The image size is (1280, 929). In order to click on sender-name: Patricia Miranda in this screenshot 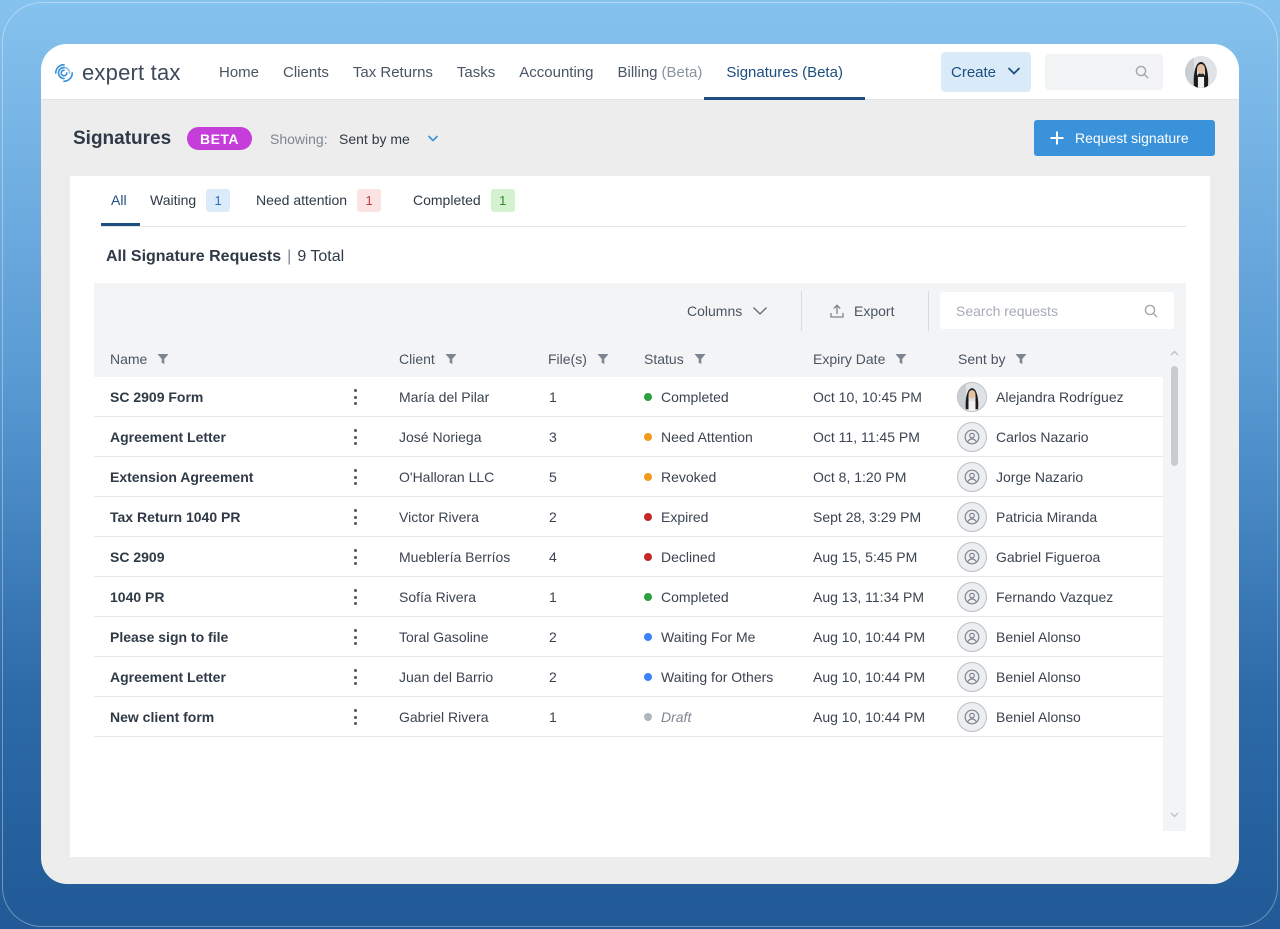, I will do `click(1047, 517)`.